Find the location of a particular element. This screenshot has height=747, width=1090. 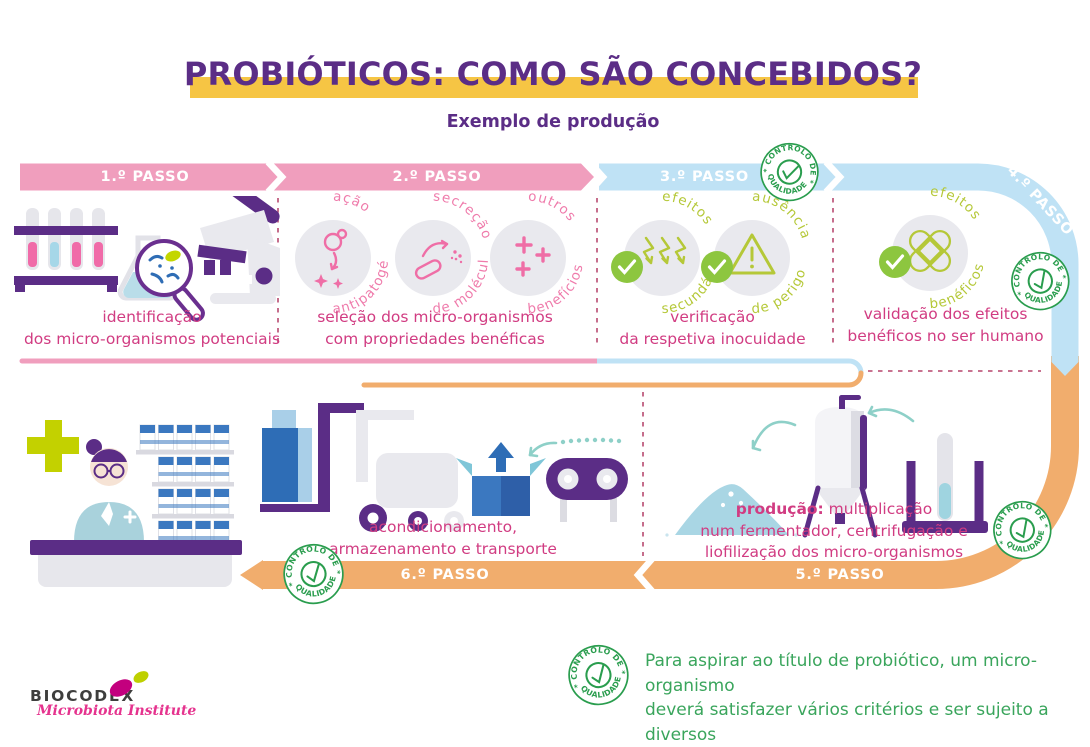

separator-line-blue is located at coordinates (730, 366).